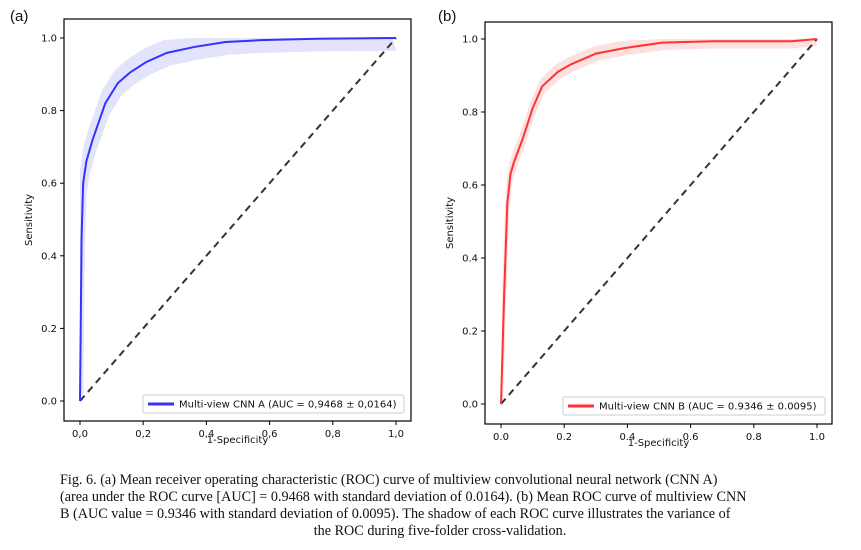 The height and width of the screenshot is (550, 861). I want to click on x-tick-label: 0.6, so click(691, 437).